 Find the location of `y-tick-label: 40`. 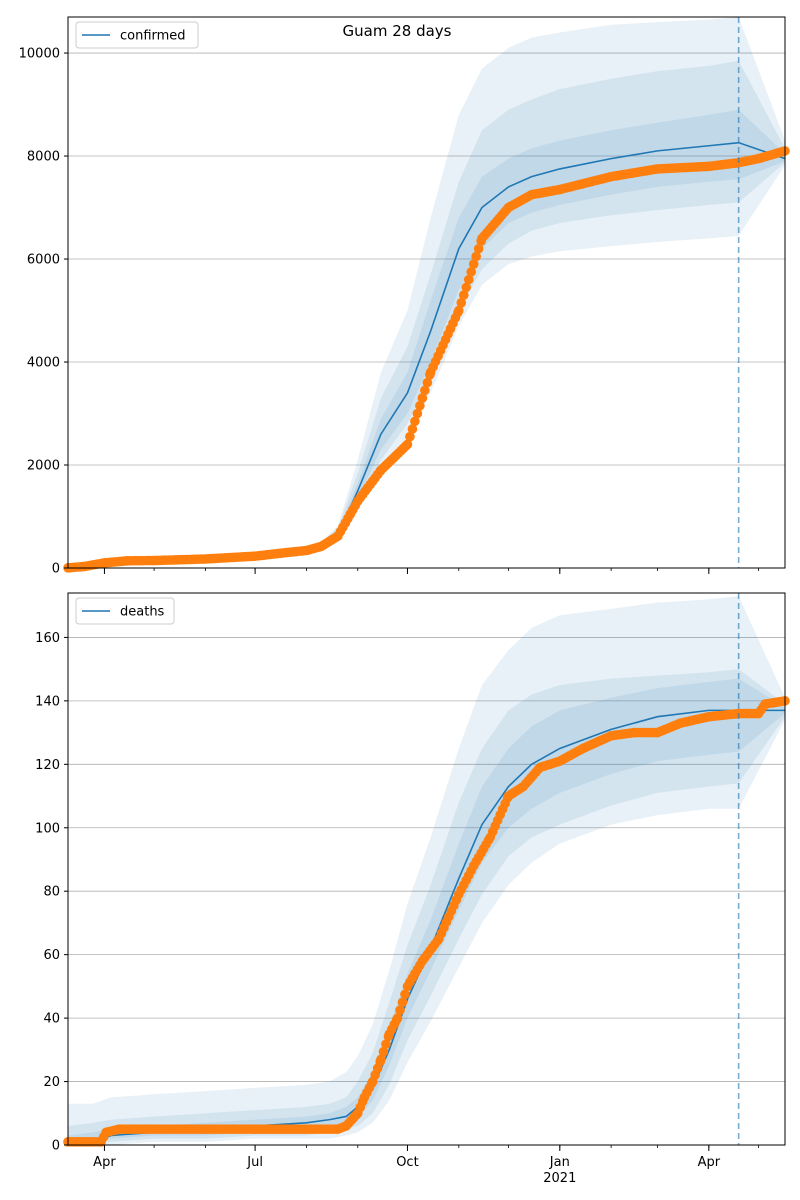

y-tick-label: 40 is located at coordinates (51, 1019).